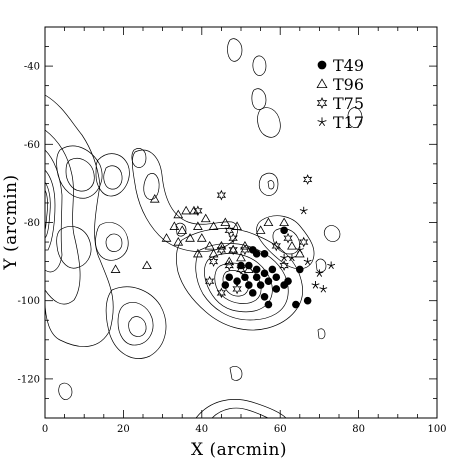  What do you see at coordinates (322, 65) in the screenshot?
I see `legend-marker-t49` at bounding box center [322, 65].